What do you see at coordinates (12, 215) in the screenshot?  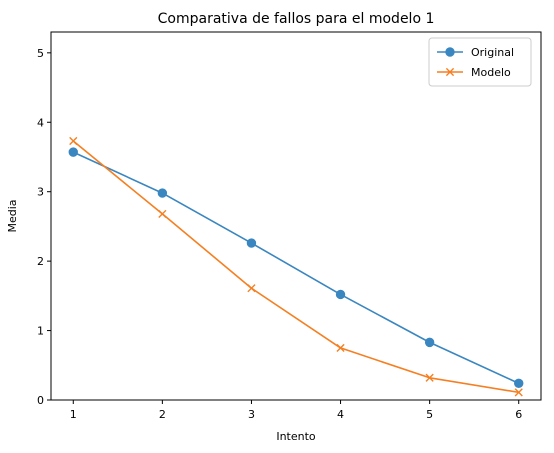 I see `y-axis-label: Media` at bounding box center [12, 215].